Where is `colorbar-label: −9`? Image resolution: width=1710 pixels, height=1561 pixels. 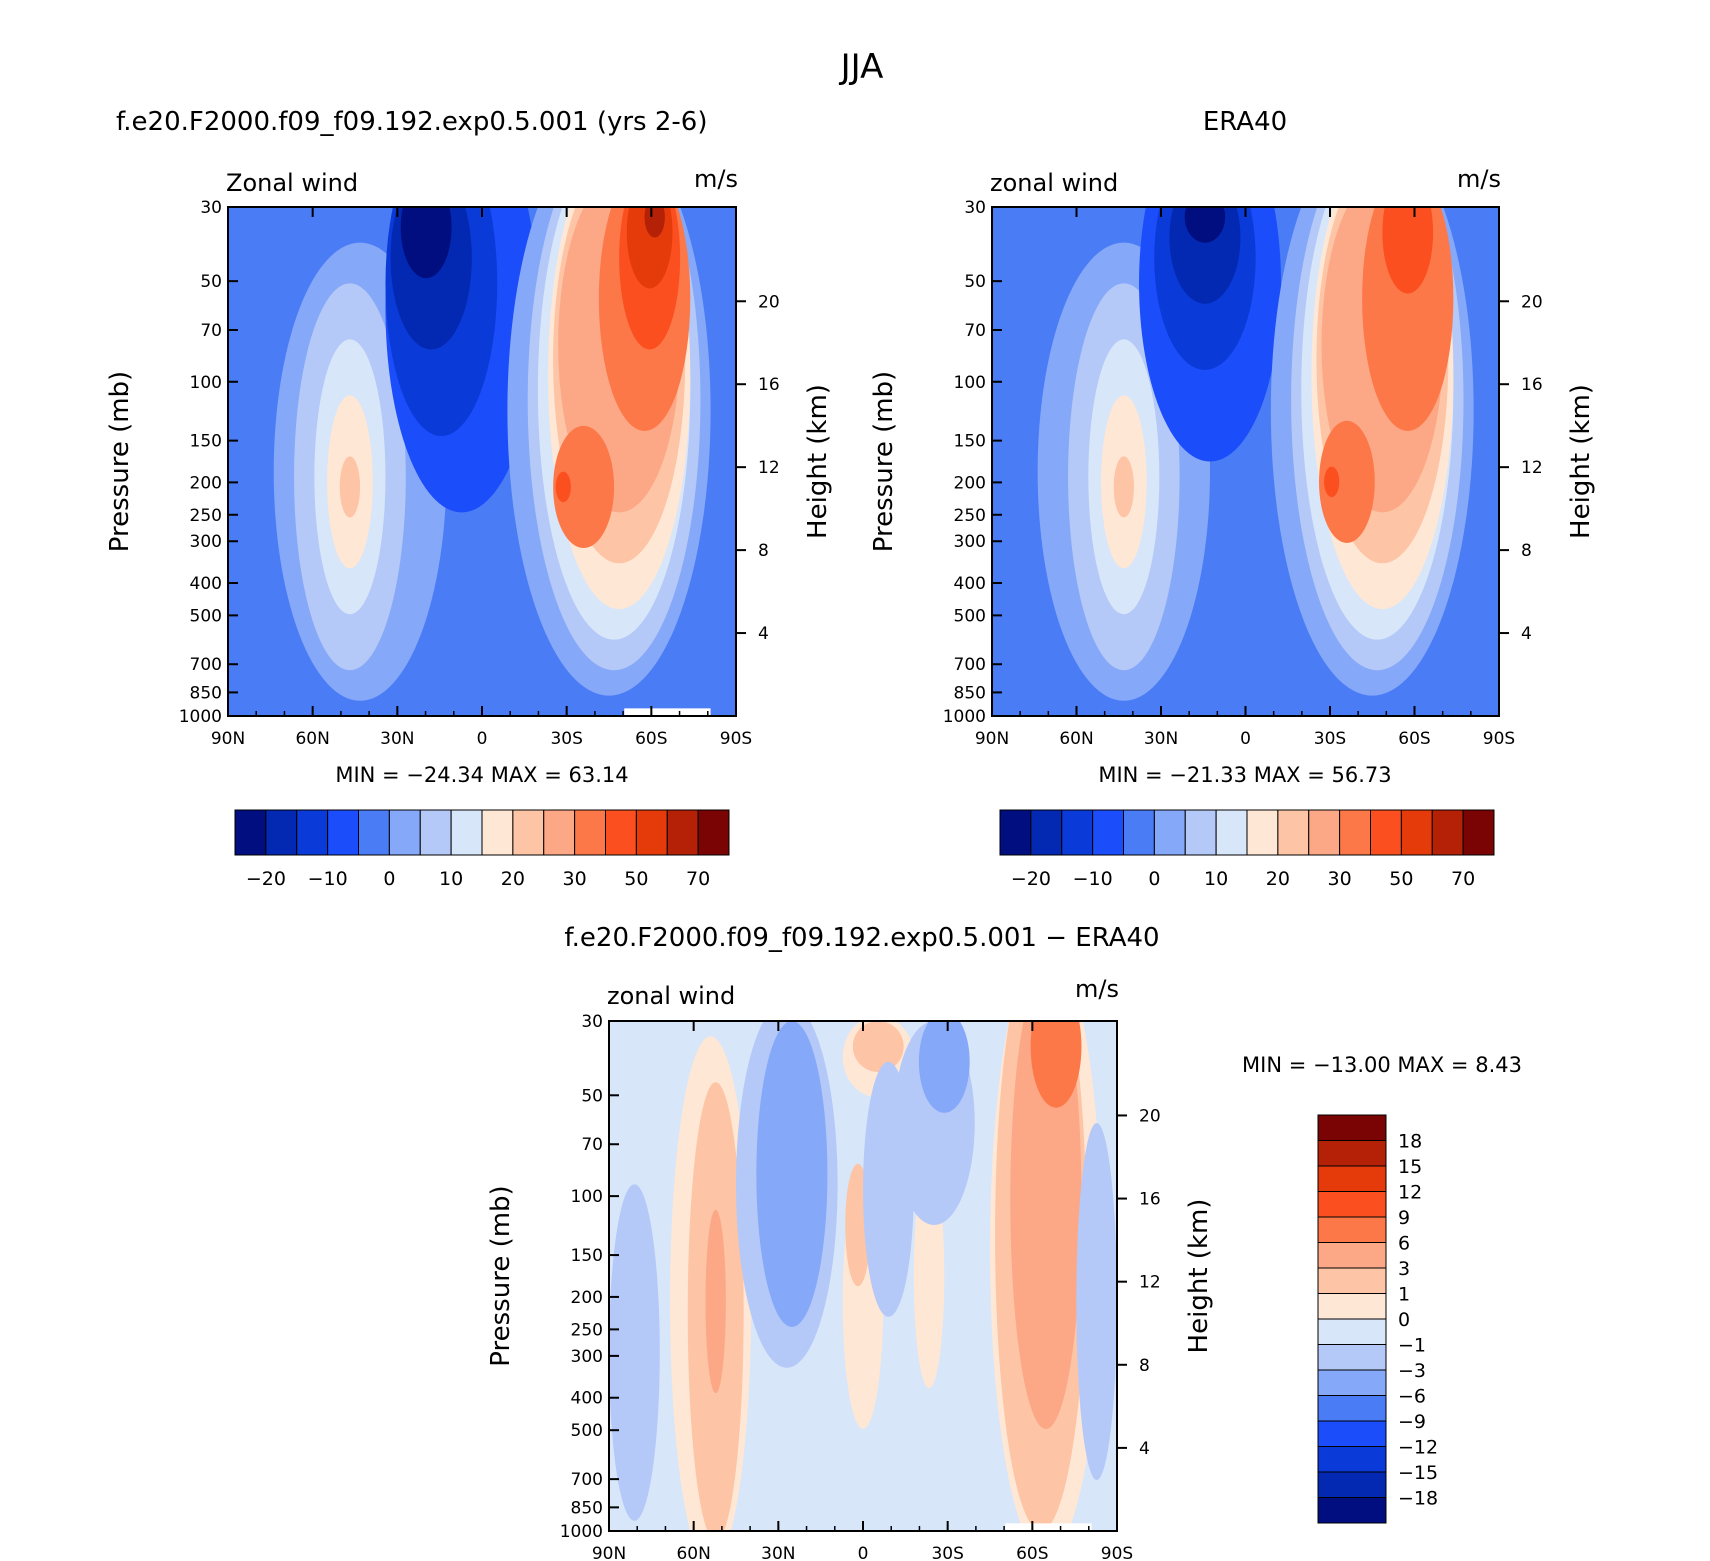 colorbar-label: −9 is located at coordinates (1412, 1422).